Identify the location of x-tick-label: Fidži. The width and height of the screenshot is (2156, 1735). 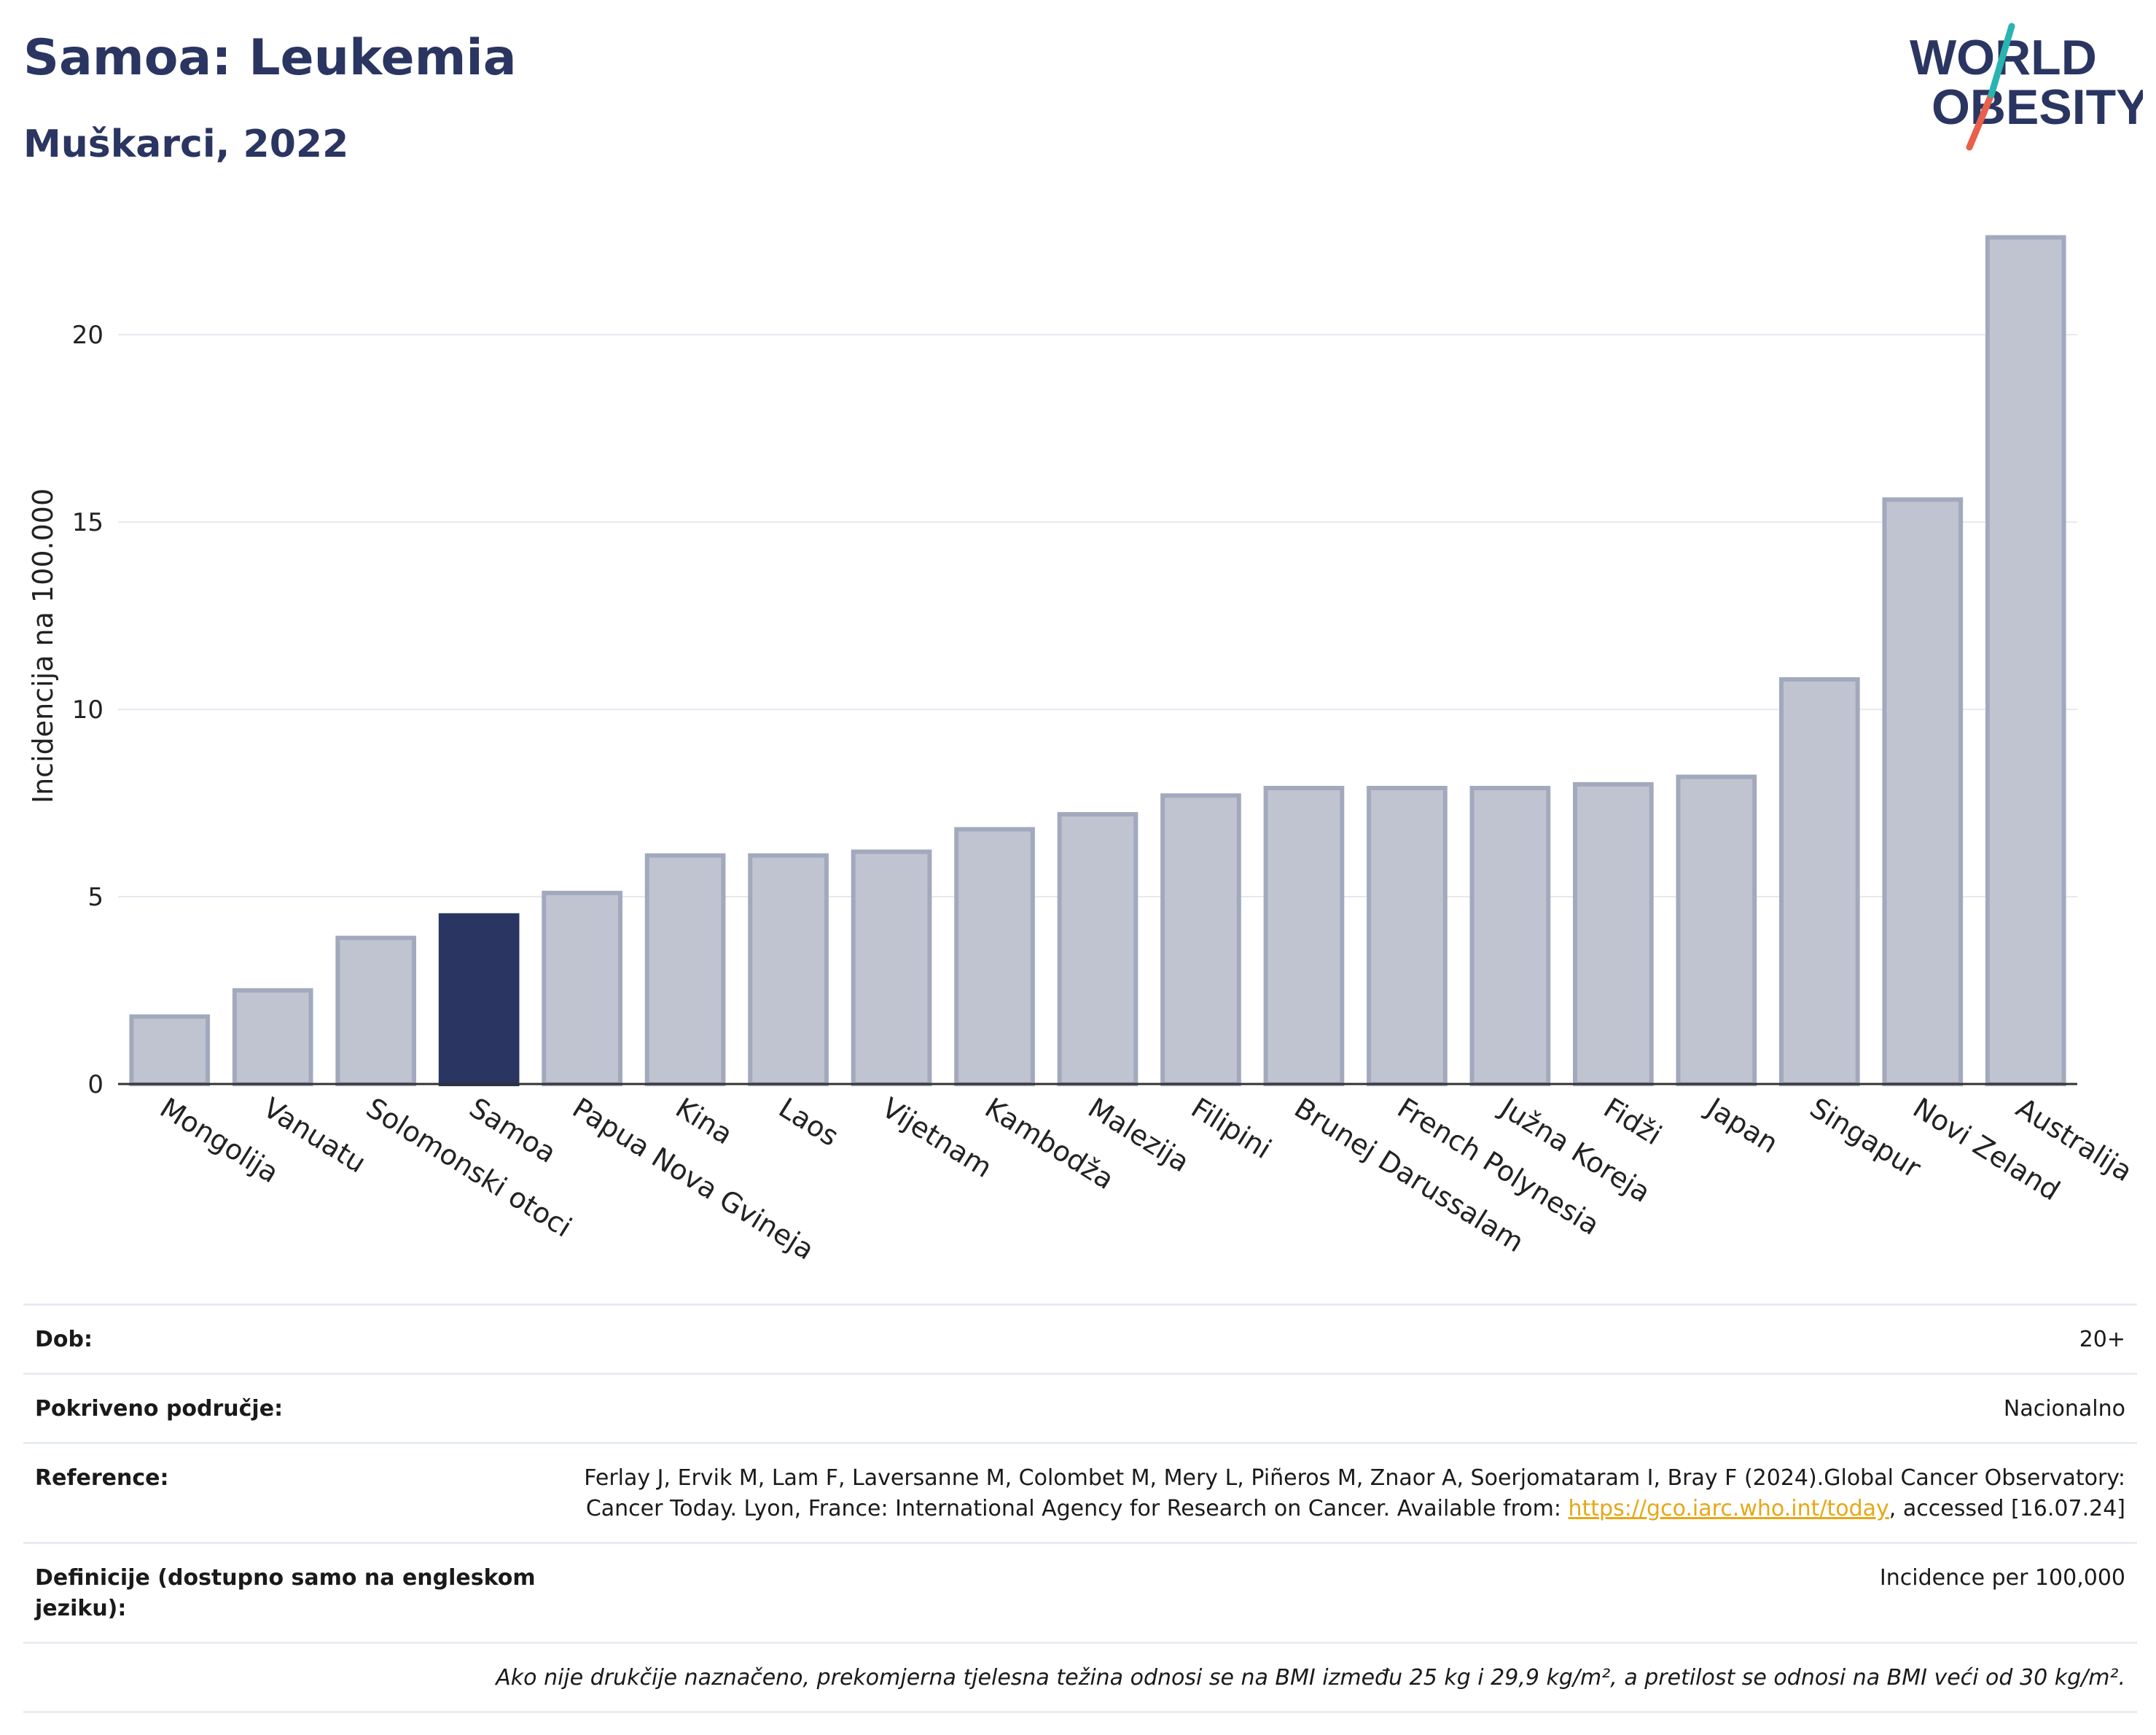
(1633, 1121).